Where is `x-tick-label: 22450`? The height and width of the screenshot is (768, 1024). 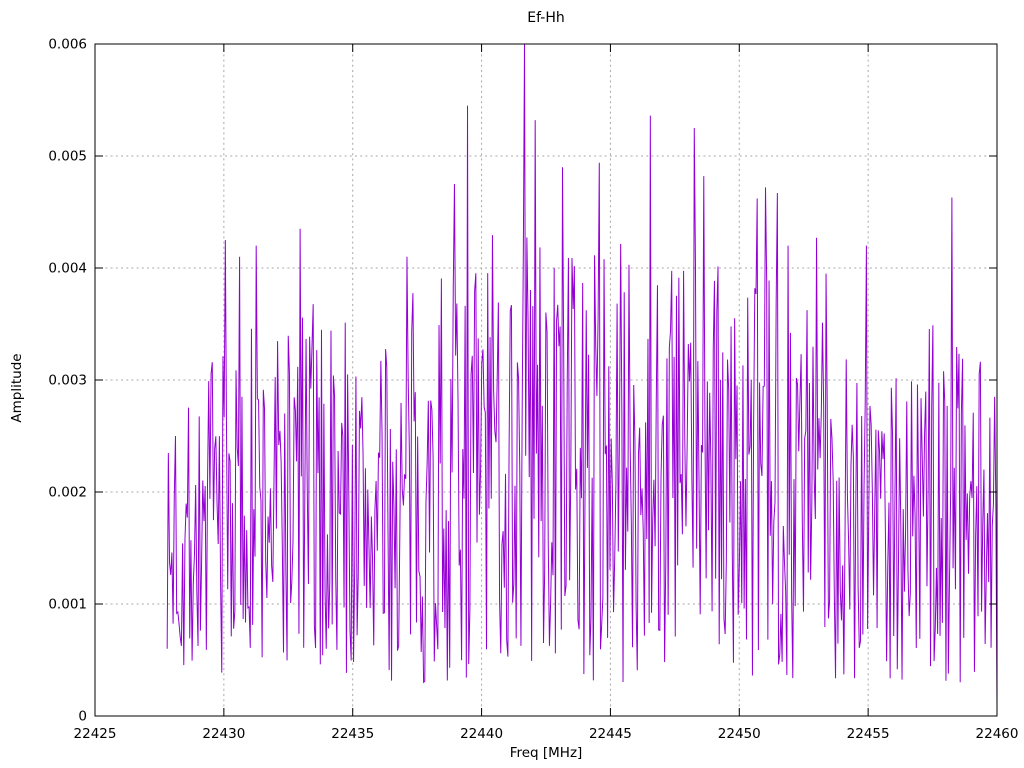 x-tick-label: 22450 is located at coordinates (739, 734).